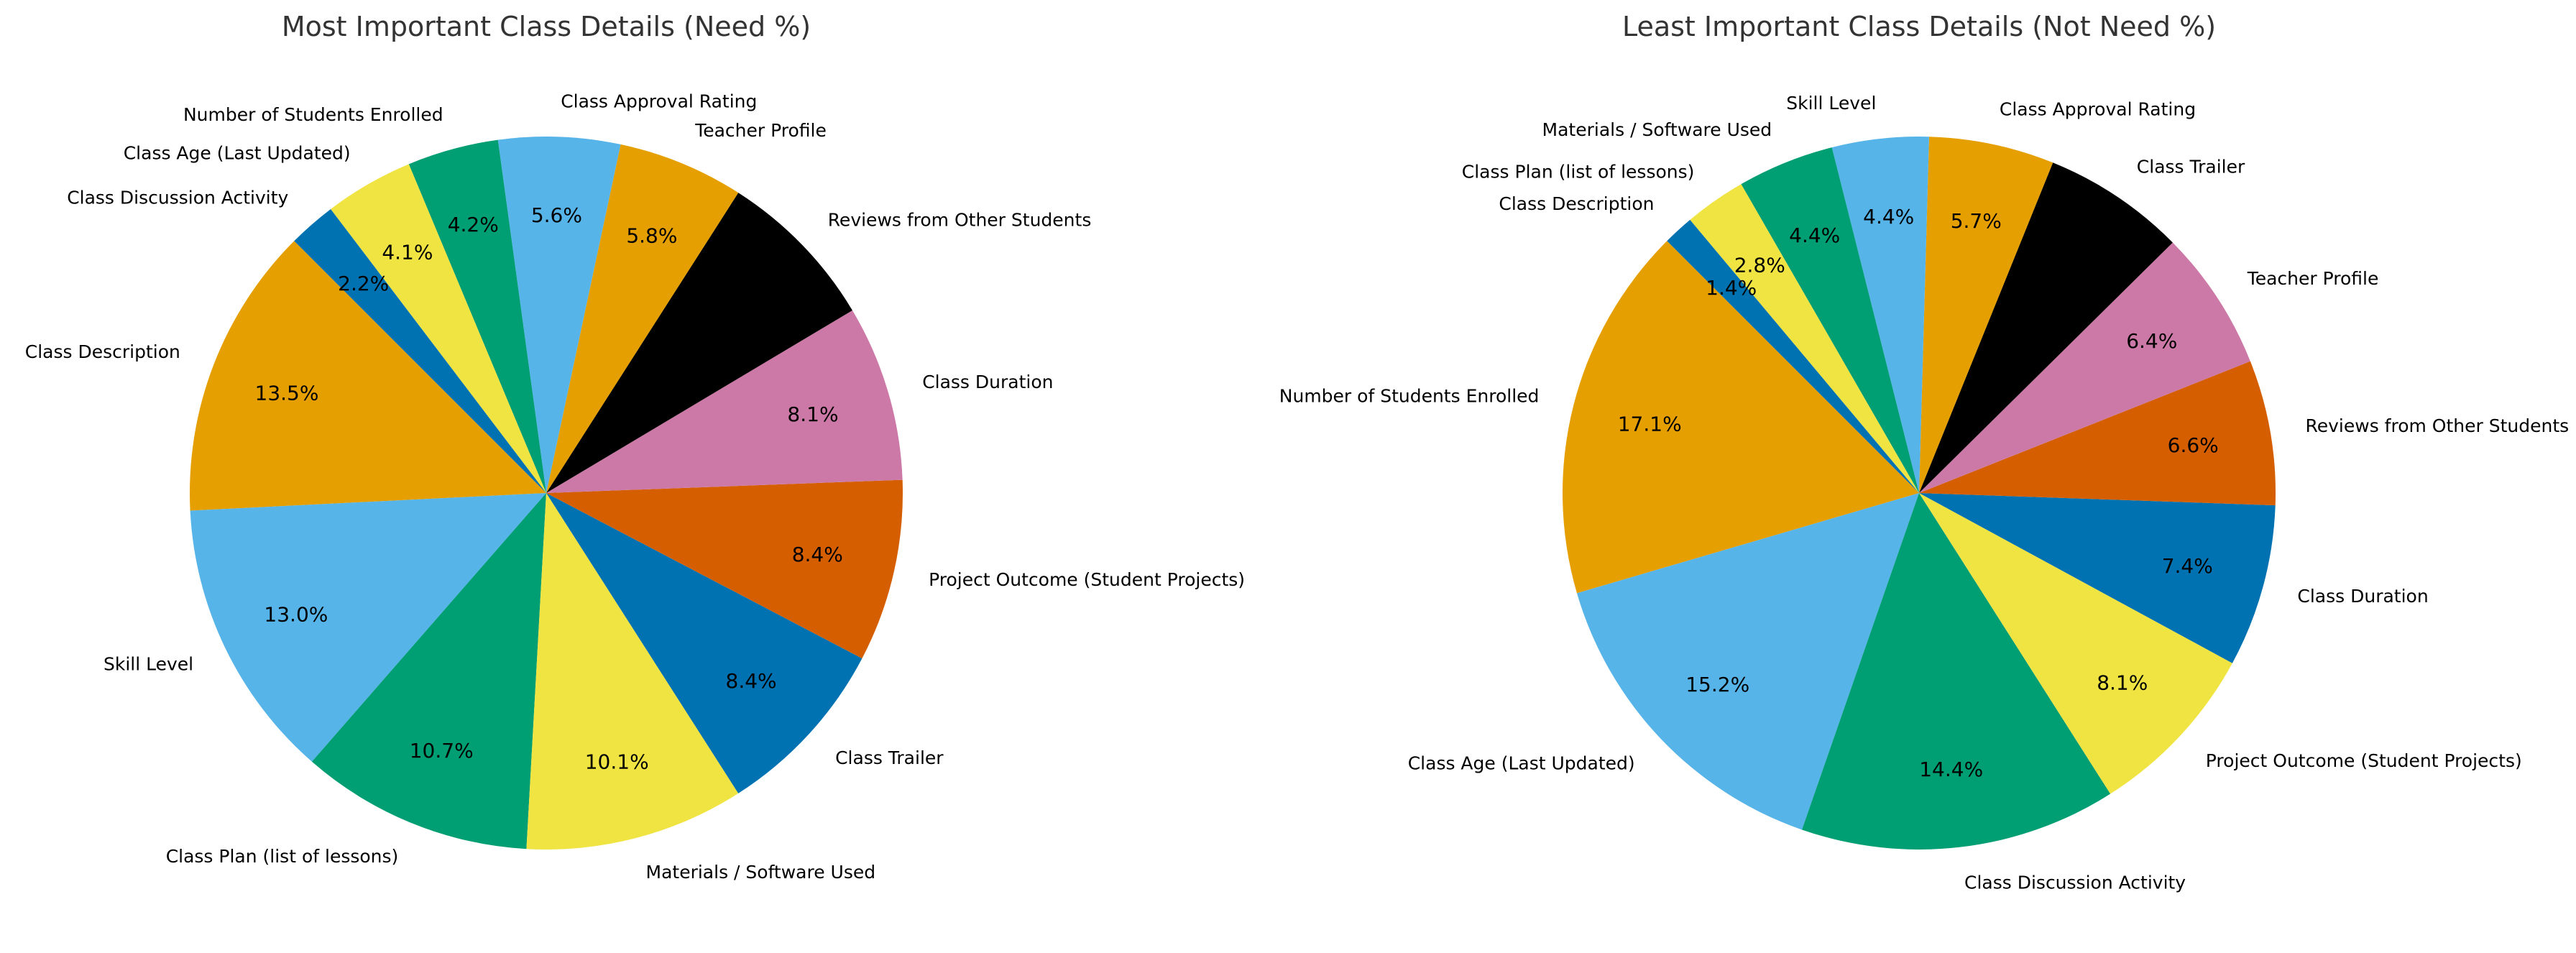 The image size is (2576, 953). I want to click on percent-label: 5.6%, so click(556, 215).